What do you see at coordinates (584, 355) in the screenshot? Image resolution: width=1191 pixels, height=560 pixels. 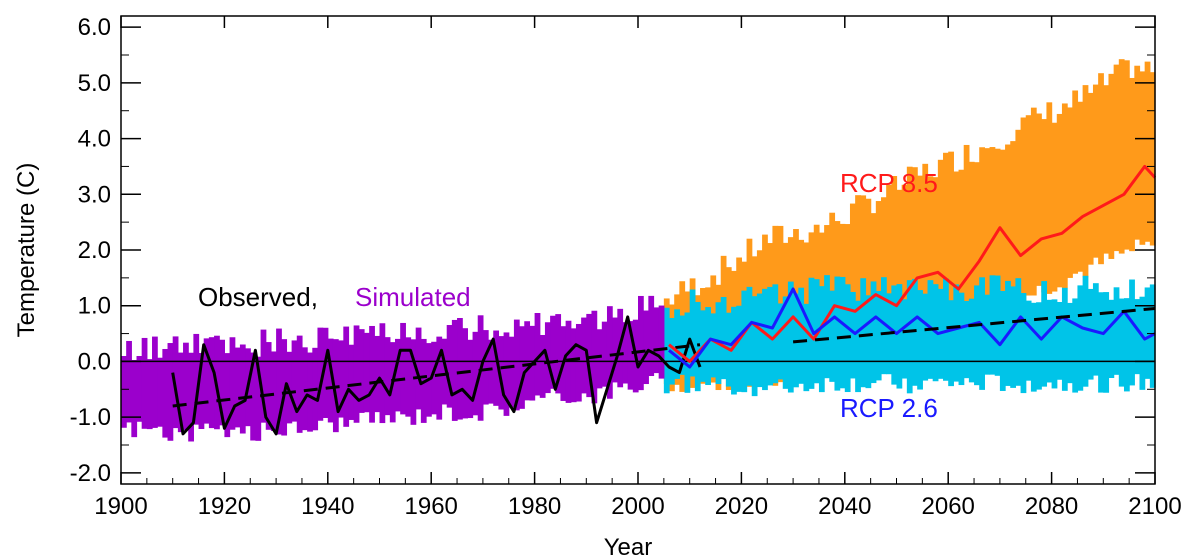 I see `band-bar-simulated-1989` at bounding box center [584, 355].